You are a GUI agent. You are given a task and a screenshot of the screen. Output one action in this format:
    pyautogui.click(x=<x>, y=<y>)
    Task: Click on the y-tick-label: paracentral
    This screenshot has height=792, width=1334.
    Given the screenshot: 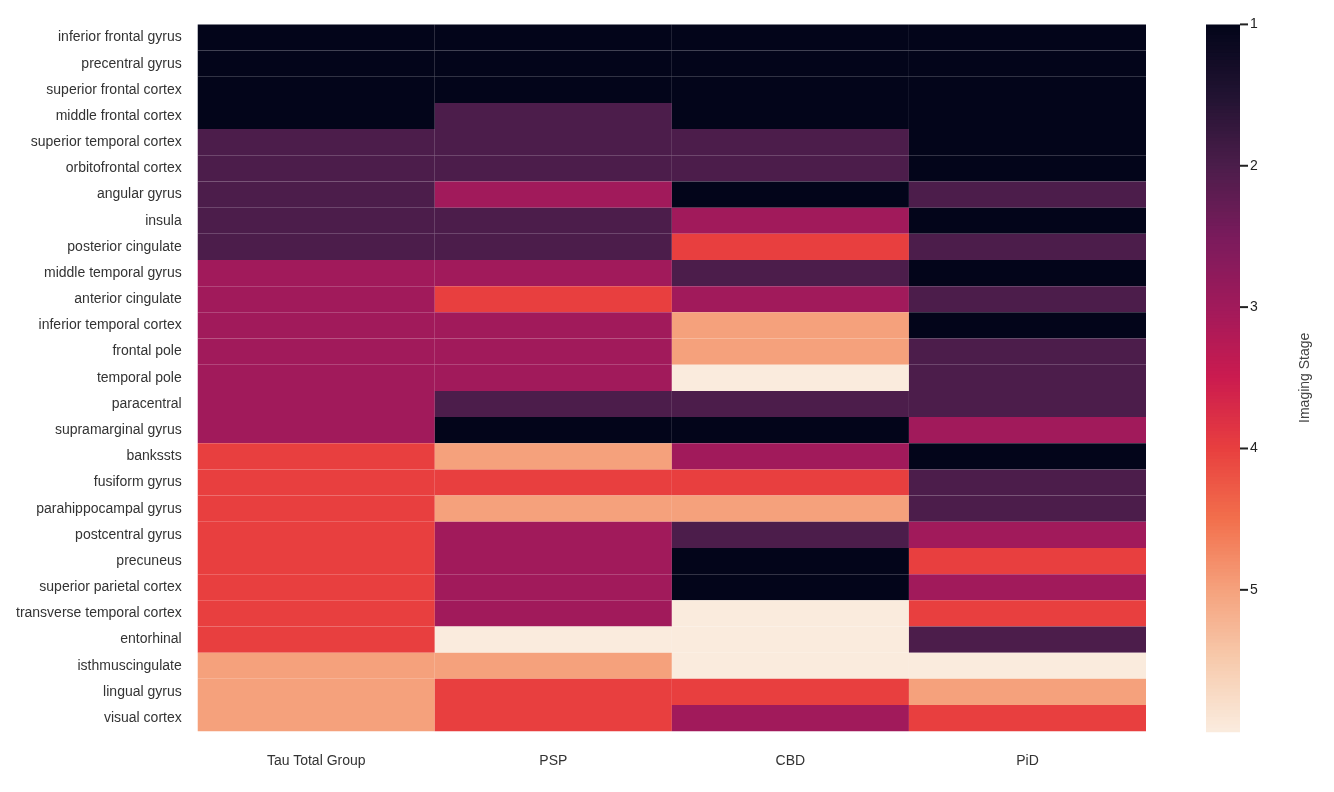 What is the action you would take?
    pyautogui.click(x=146, y=402)
    